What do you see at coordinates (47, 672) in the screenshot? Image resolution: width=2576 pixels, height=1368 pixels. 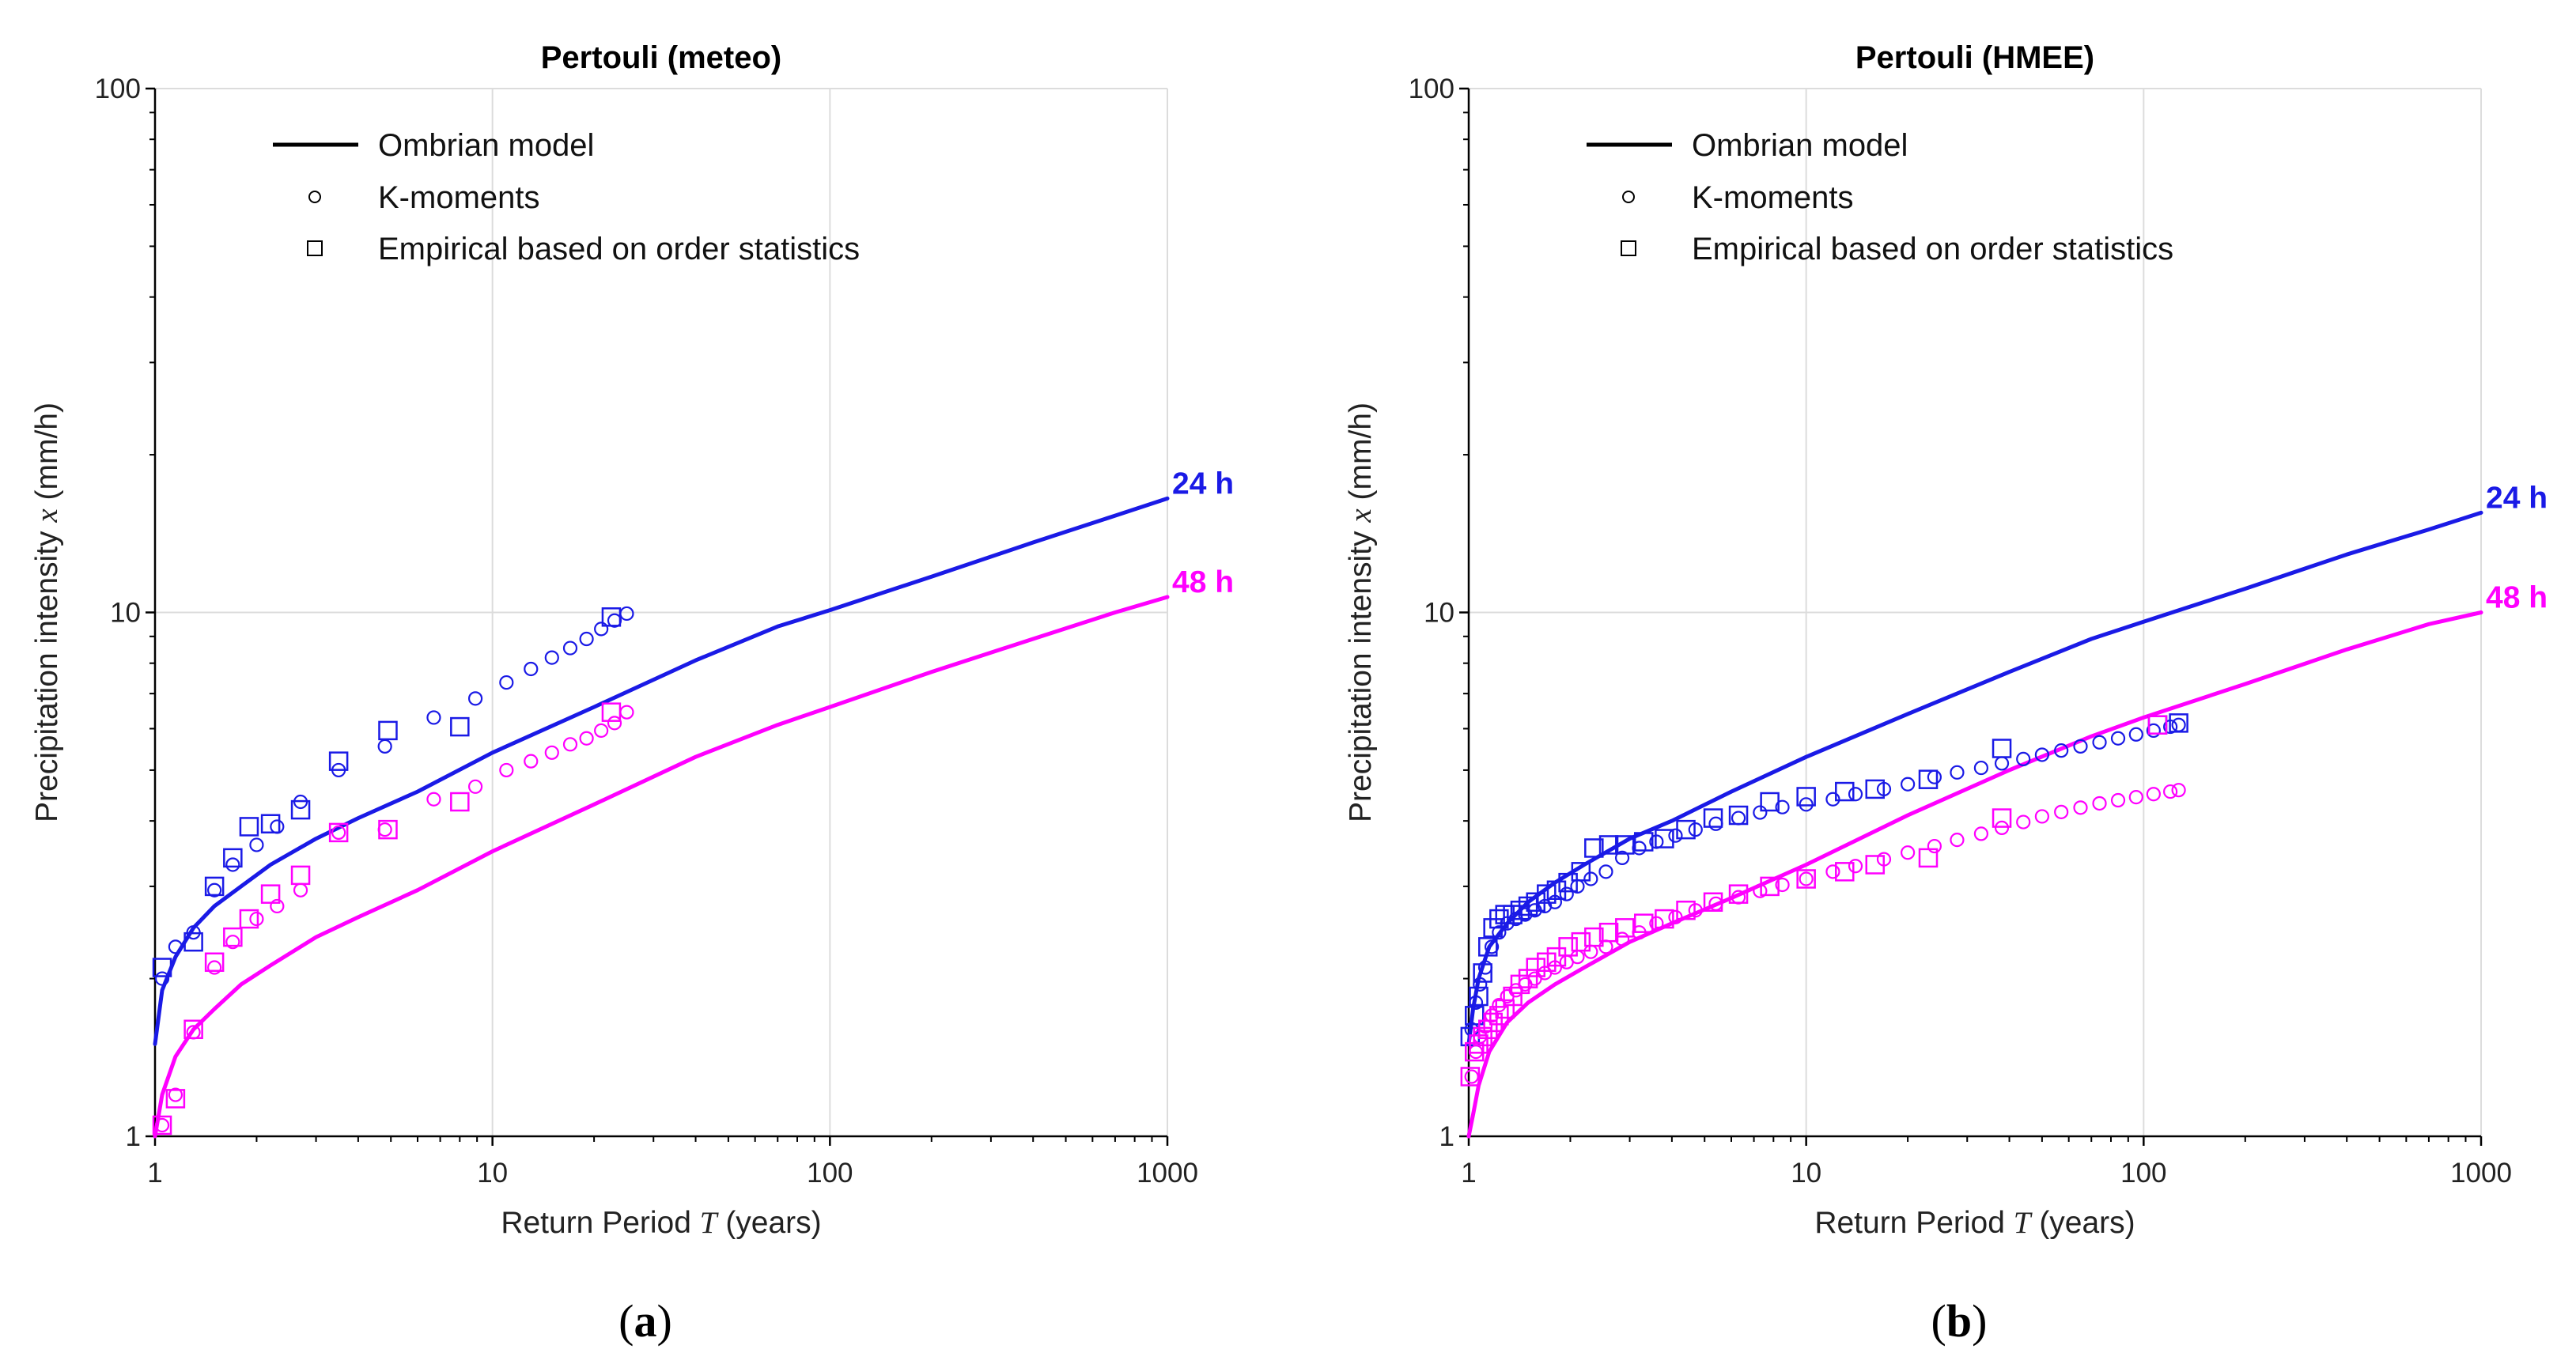 I see `y-axis-label-text: Precipitation intensity` at bounding box center [47, 672].